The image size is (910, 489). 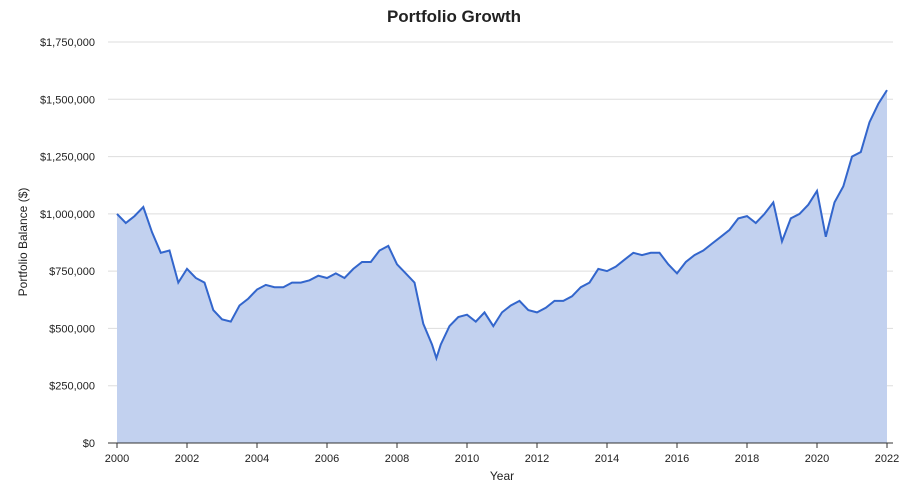 What do you see at coordinates (817, 459) in the screenshot?
I see `x-tick-label: 2020` at bounding box center [817, 459].